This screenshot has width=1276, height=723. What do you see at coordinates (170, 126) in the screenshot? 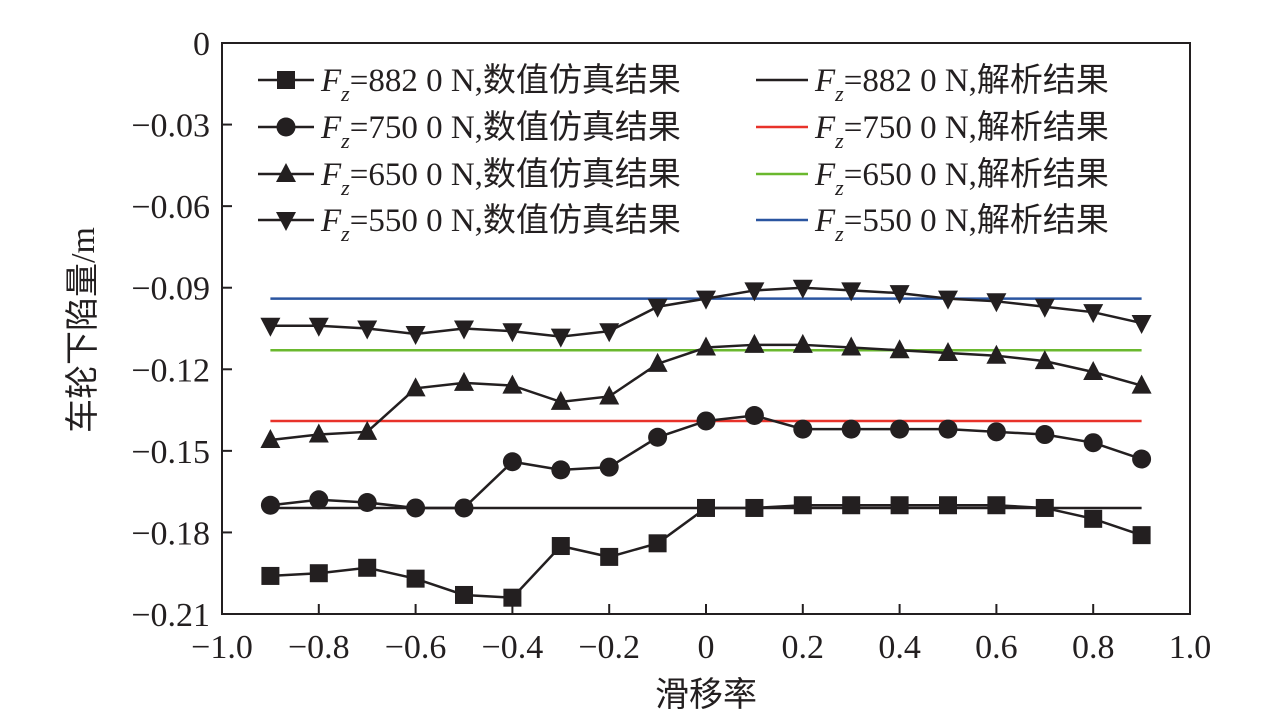
I see `y-tick-label: −0.03` at bounding box center [170, 126].